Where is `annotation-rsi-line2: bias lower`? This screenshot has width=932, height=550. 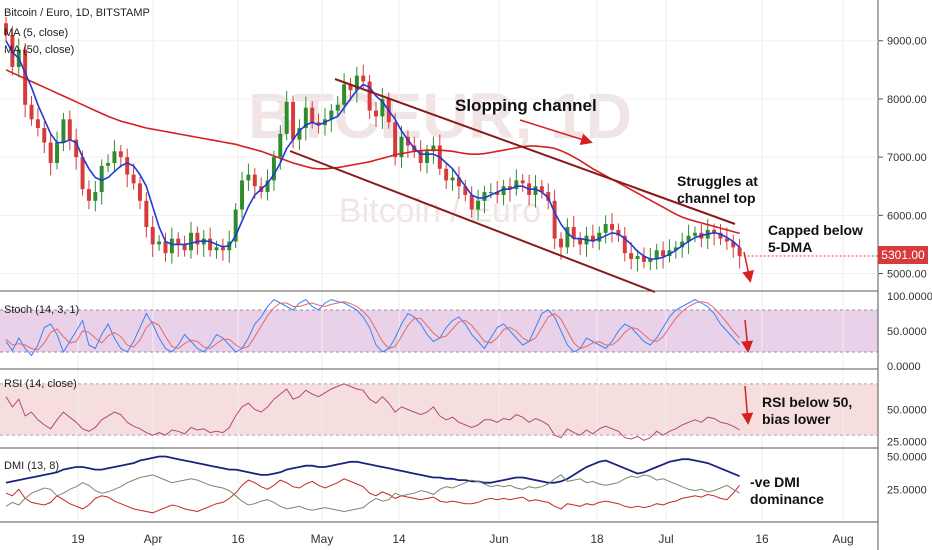 annotation-rsi-line2: bias lower is located at coordinates (796, 419).